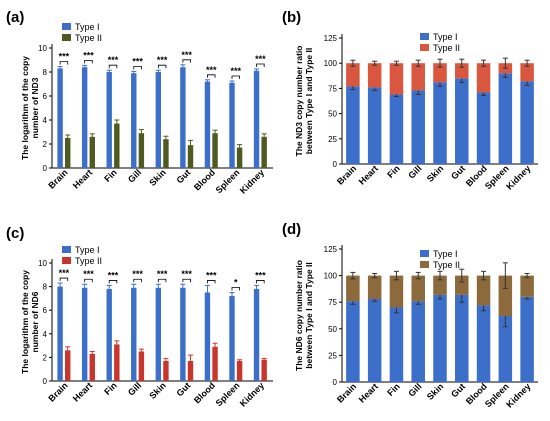 This screenshot has height=421, width=550. Describe the element at coordinates (45, 310) in the screenshot. I see `y-tick-label: 6` at that location.